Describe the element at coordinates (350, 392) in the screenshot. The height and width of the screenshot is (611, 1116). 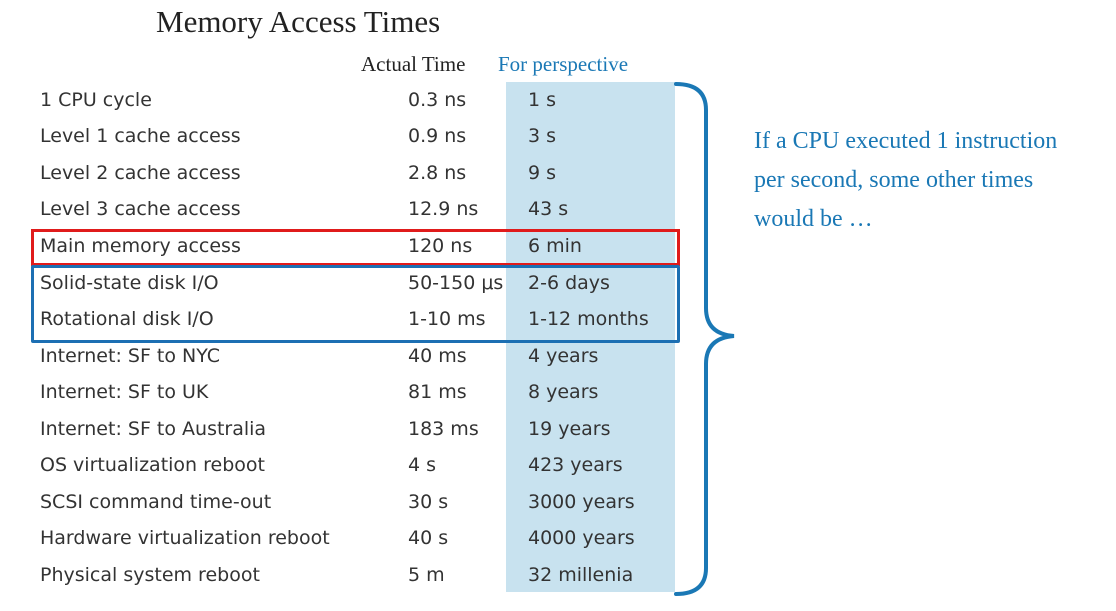
I see `table-row: Internet: SF to UK 81 ms 8 years` at that location.